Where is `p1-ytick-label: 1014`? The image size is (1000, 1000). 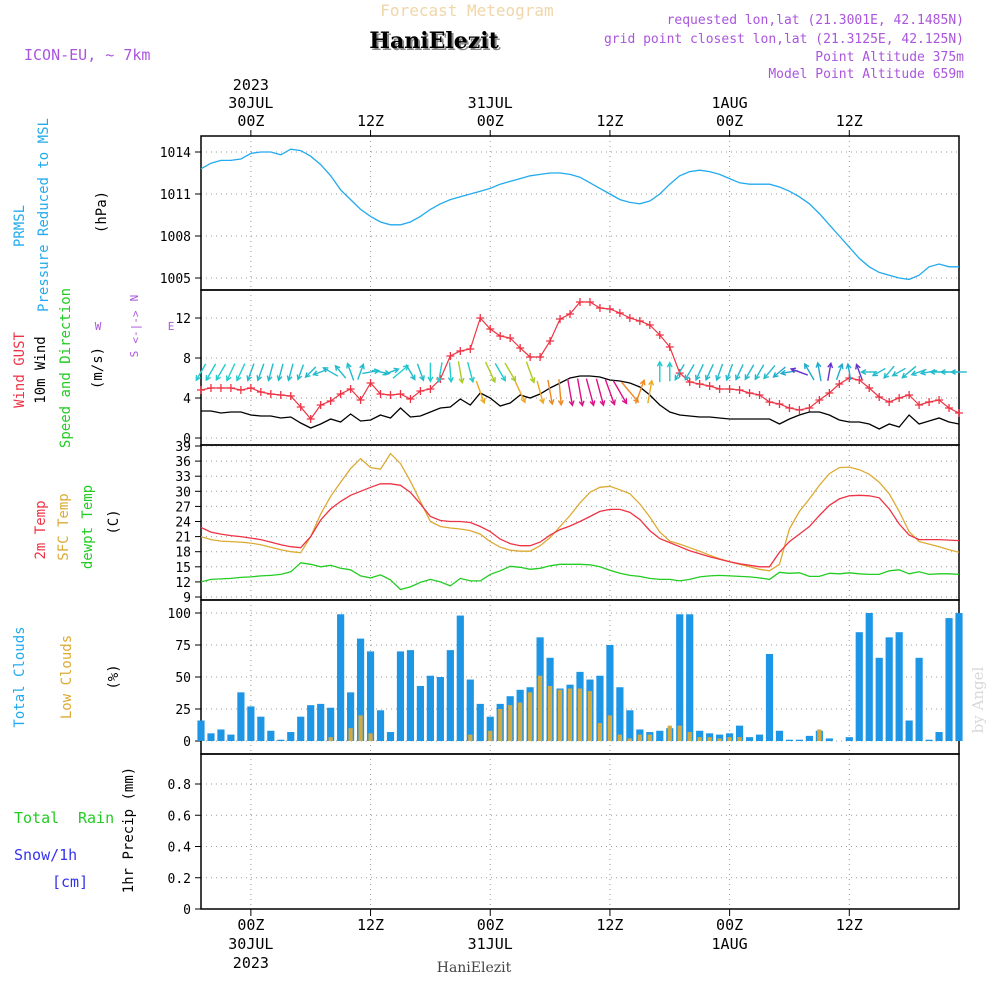
p1-ytick-label: 1014 is located at coordinates (175, 153).